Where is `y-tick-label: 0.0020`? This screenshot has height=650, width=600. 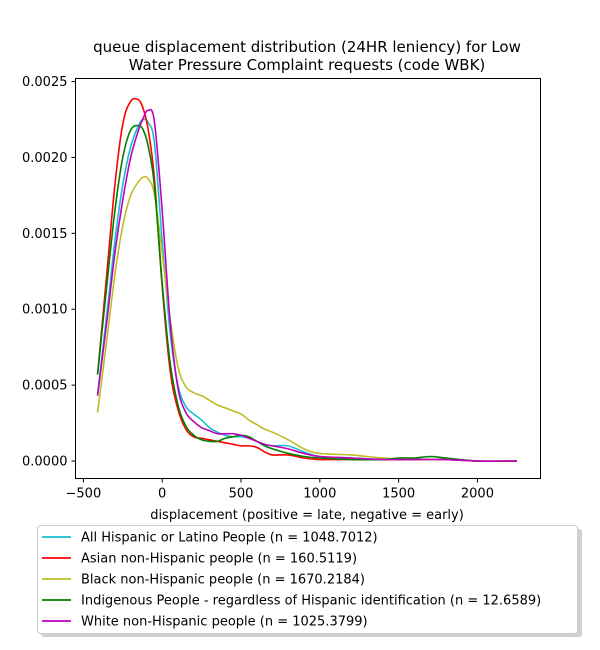
y-tick-label: 0.0020 is located at coordinates (45, 158).